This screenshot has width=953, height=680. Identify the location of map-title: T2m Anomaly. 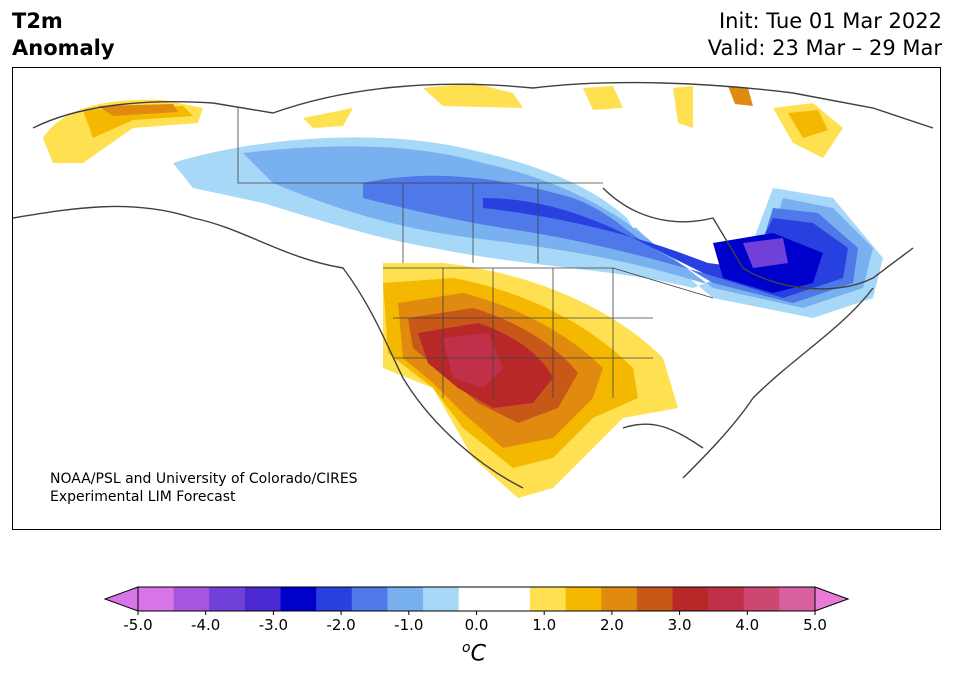
(63, 35).